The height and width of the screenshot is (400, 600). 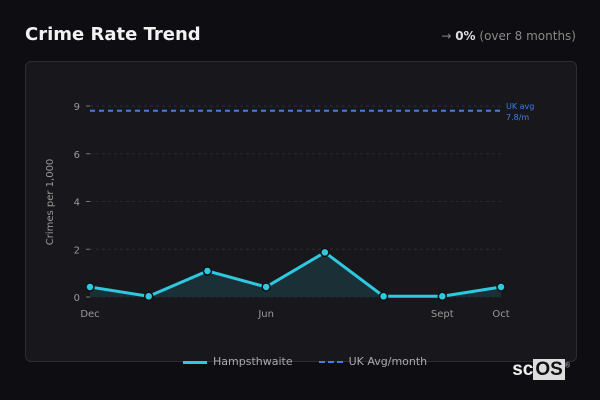 I want to click on y-tick-label: 6, so click(x=77, y=155).